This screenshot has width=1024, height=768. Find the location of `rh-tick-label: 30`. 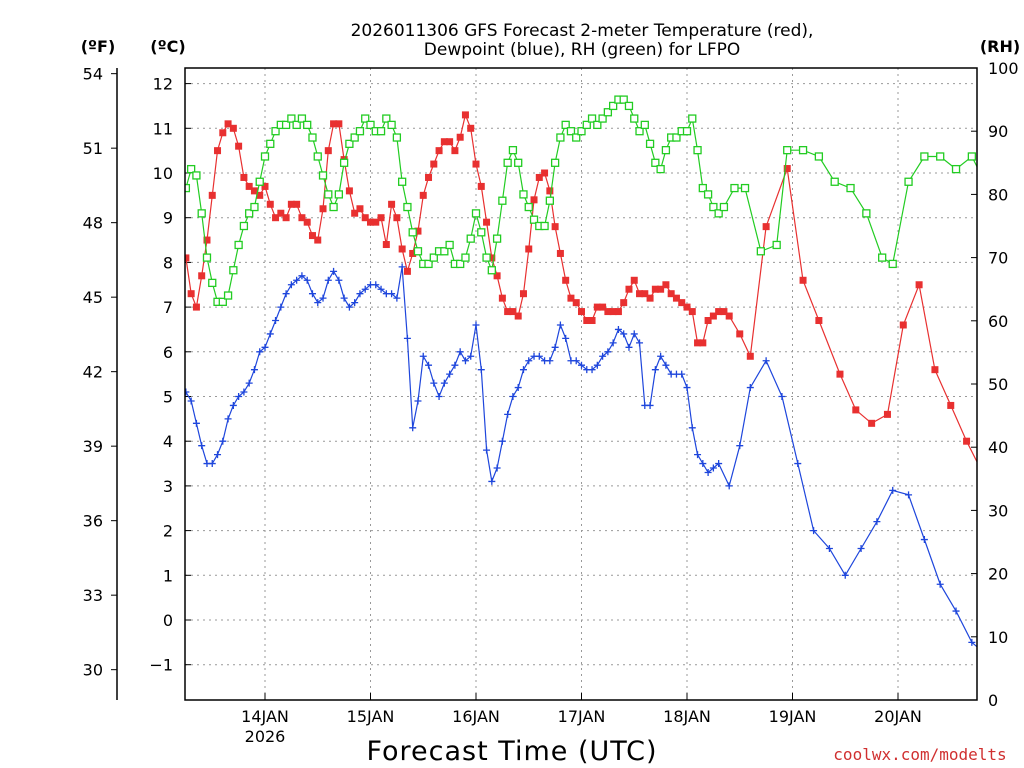

rh-tick-label: 30 is located at coordinates (998, 510).